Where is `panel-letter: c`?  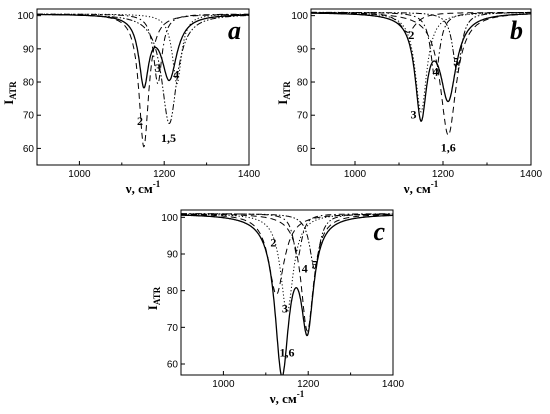 panel-letter: c is located at coordinates (379, 231).